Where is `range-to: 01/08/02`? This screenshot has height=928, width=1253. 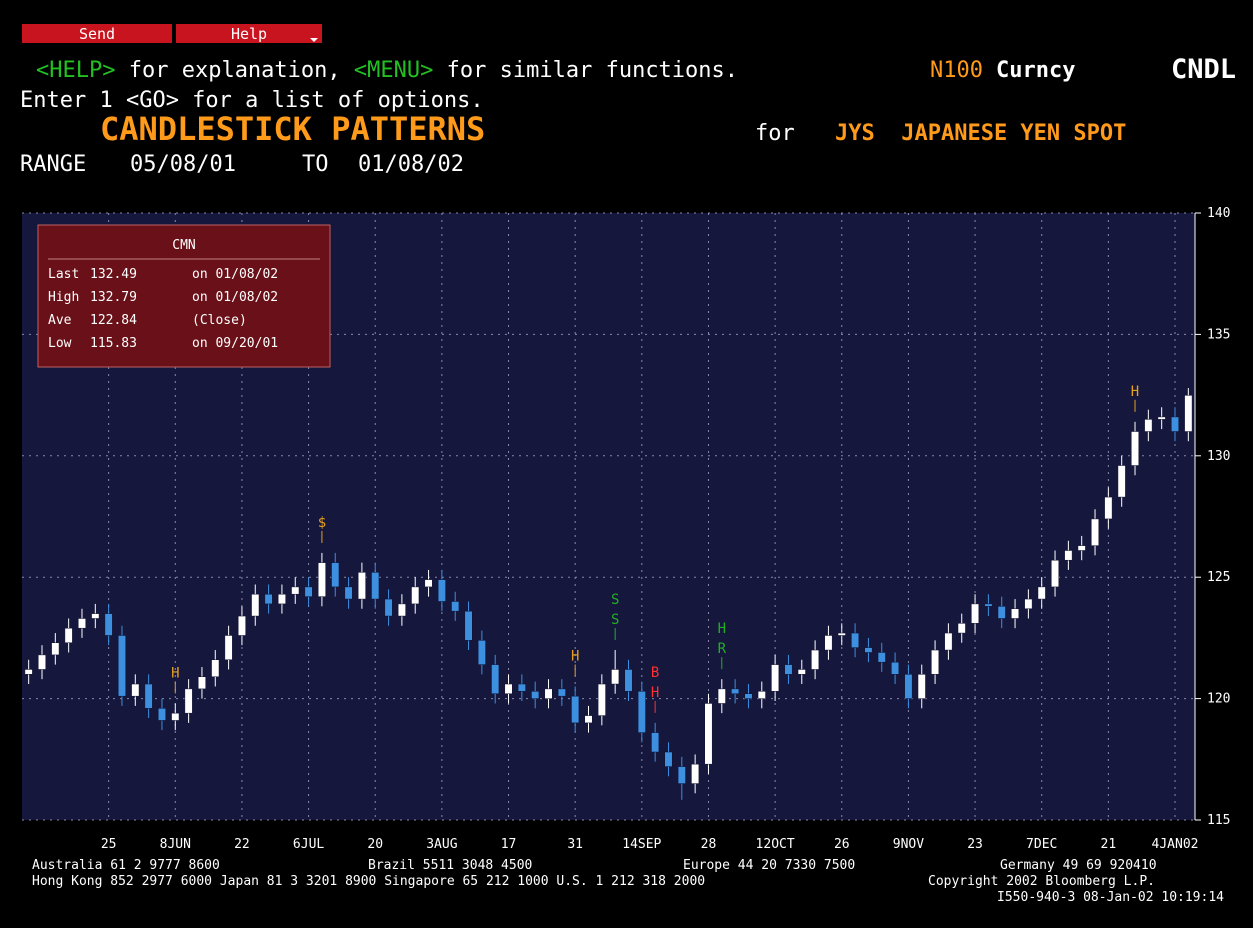 range-to: 01/08/02 is located at coordinates (411, 164).